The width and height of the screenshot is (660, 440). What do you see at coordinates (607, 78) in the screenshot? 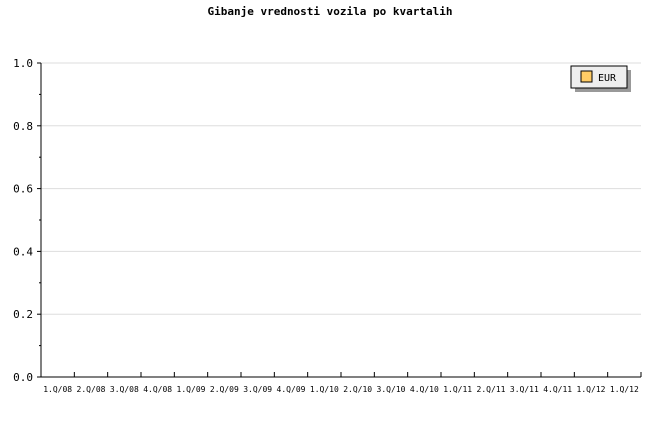
I see `legend-label-eur: EUR` at bounding box center [607, 78].